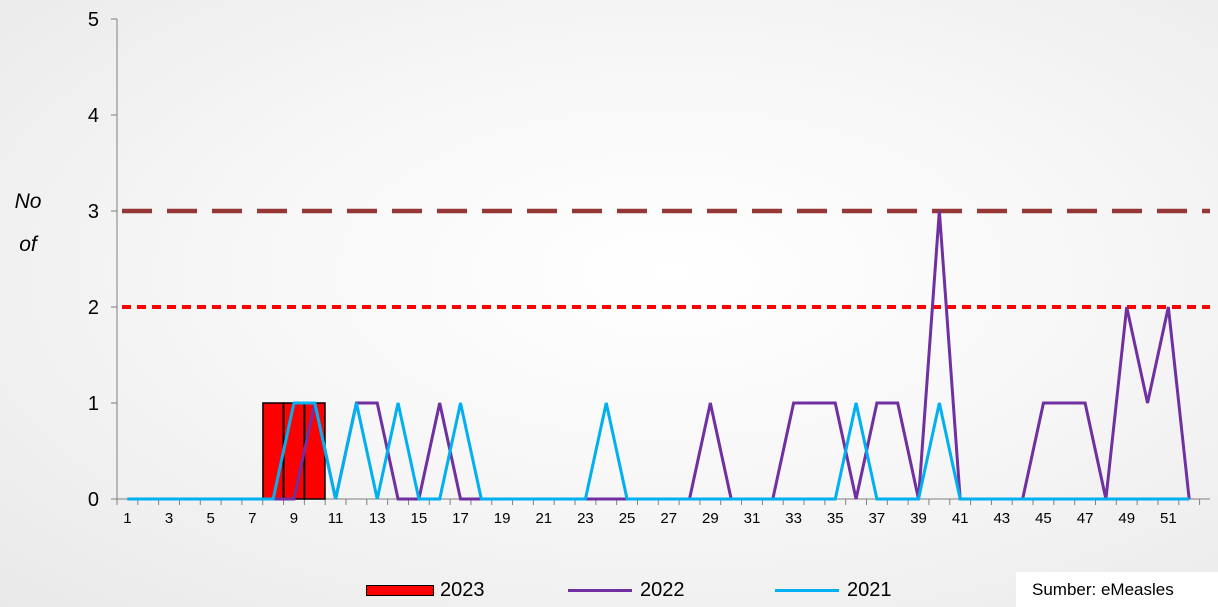 Image resolution: width=1218 pixels, height=607 pixels. What do you see at coordinates (400, 590) in the screenshot?
I see `legend-swatch-2023` at bounding box center [400, 590].